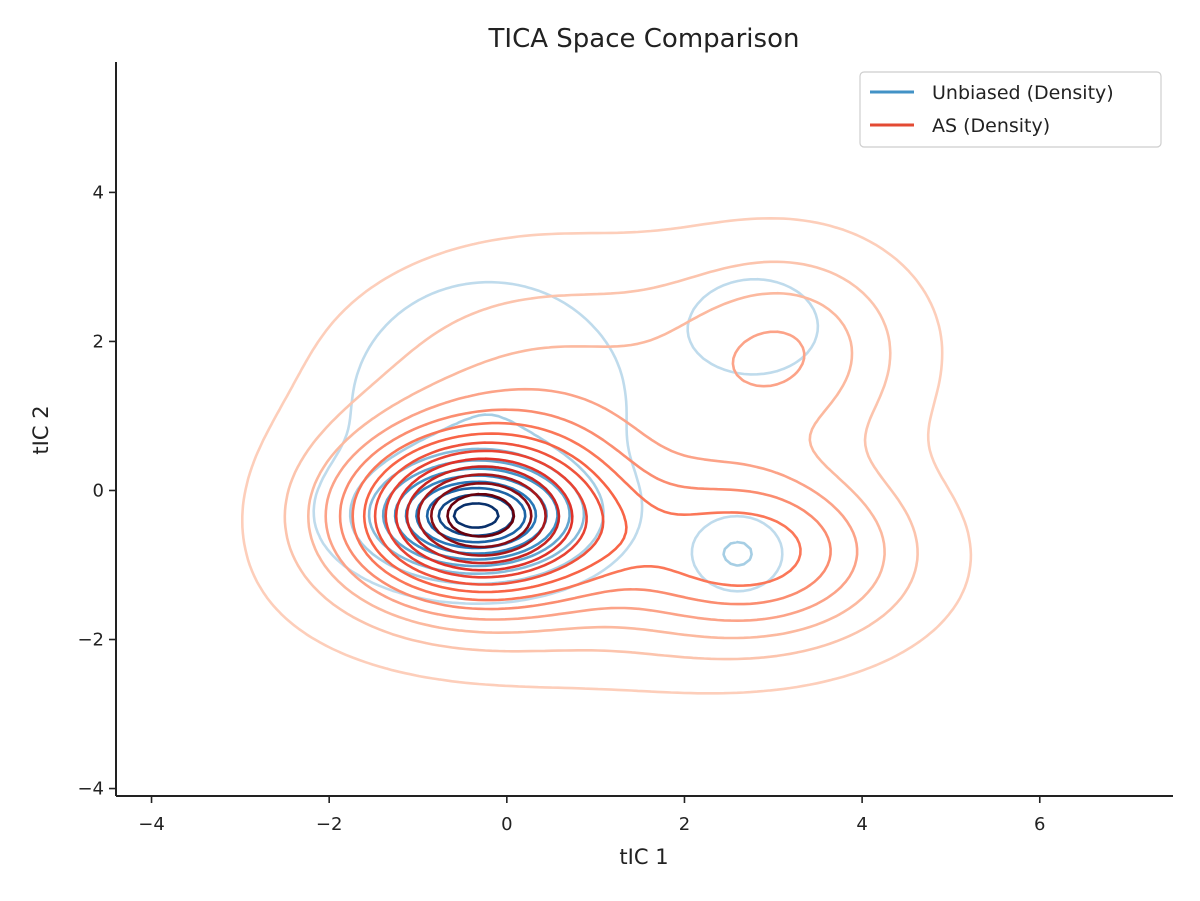  Describe the element at coordinates (90, 640) in the screenshot. I see `y-tick-label: −2` at that location.